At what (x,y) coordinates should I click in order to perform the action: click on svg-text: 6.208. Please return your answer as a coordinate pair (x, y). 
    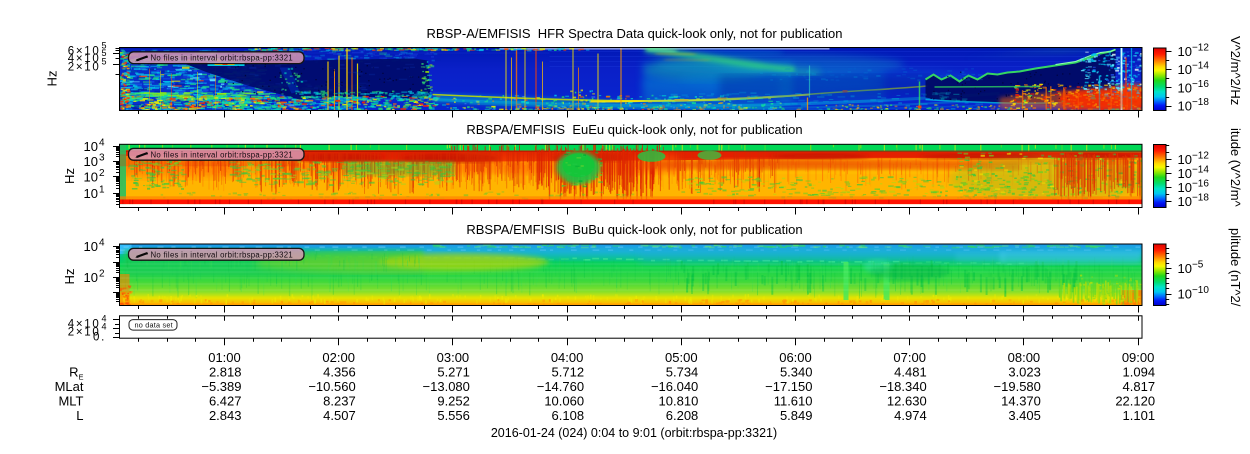
    Looking at the image, I should click on (682, 415).